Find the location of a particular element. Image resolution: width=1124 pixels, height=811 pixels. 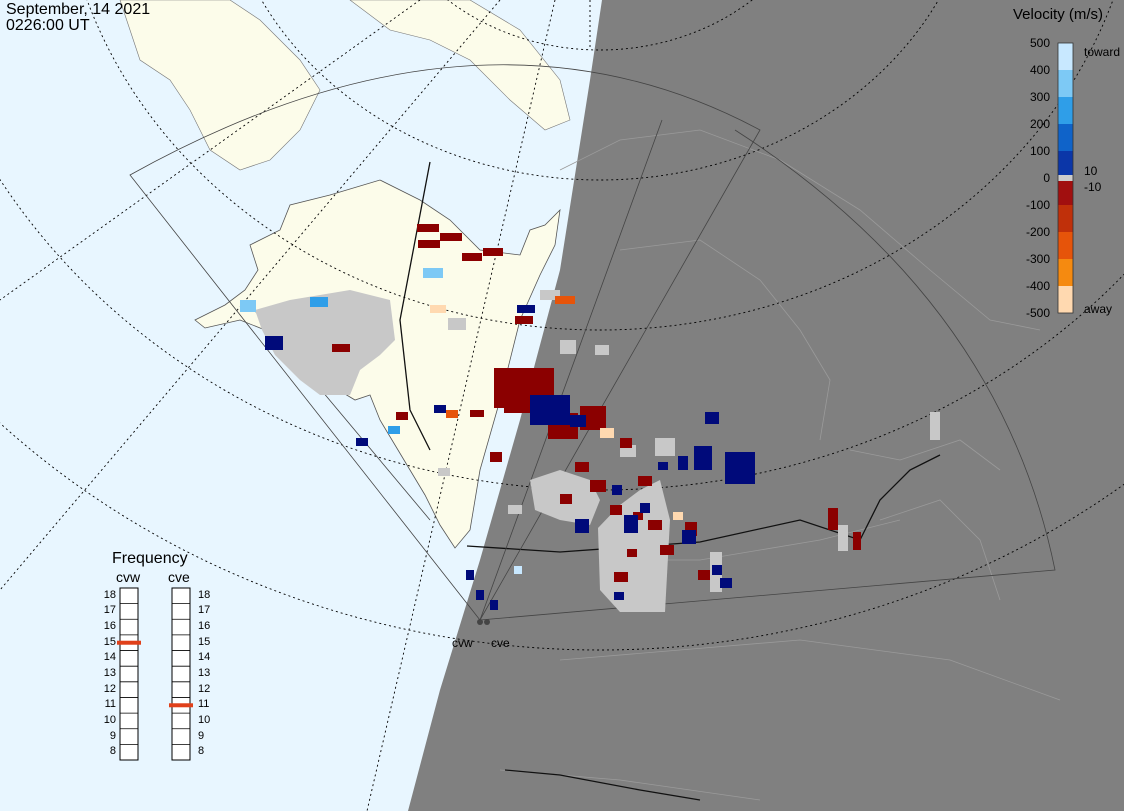

frequency-marker-cve is located at coordinates (181, 705).